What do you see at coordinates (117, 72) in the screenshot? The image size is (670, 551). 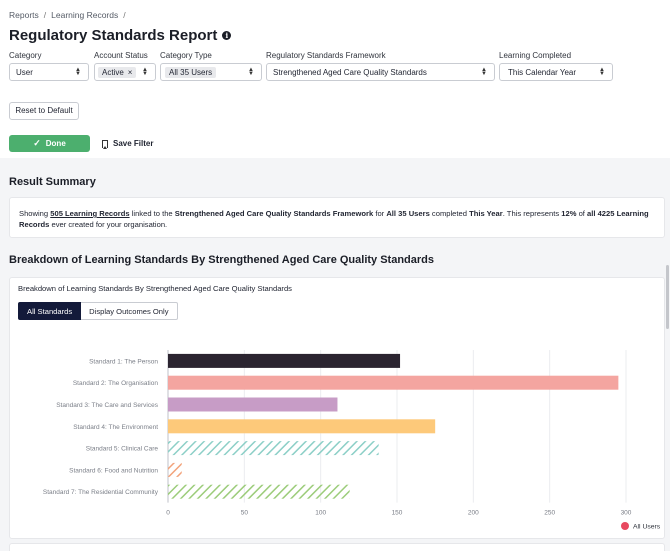 I see `active-tag: Active ×` at bounding box center [117, 72].